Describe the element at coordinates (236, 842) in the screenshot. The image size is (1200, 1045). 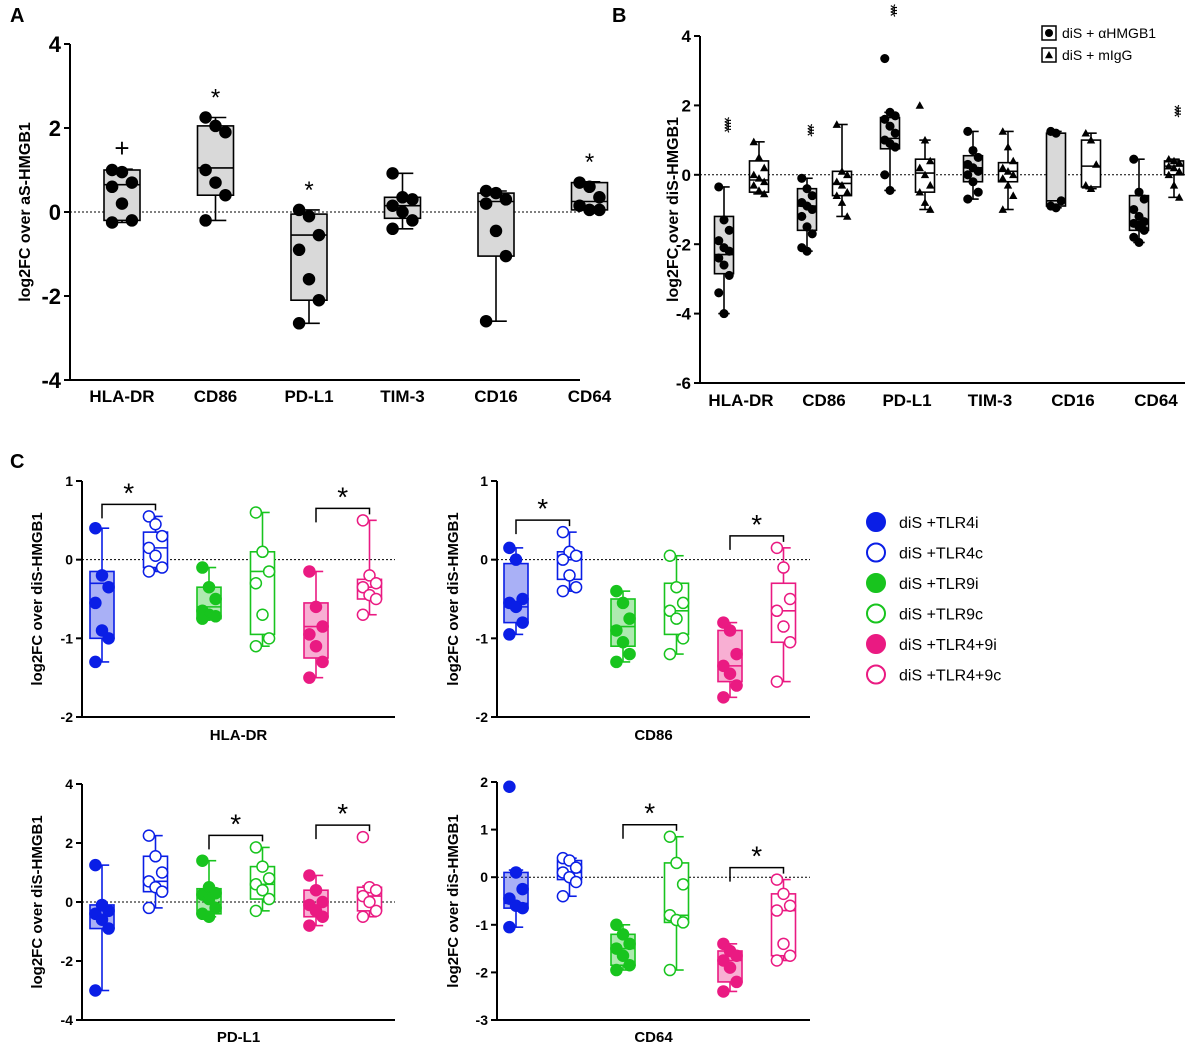
I see `panel-5-significance-bracket` at that location.